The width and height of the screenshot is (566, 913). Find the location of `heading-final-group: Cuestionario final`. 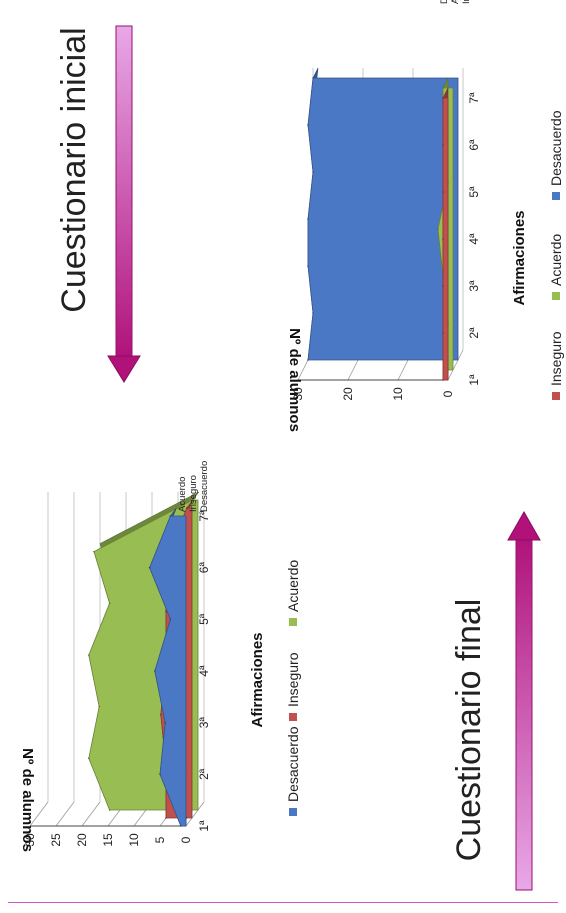

heading-final-group: Cuestionario final is located at coordinates (469, 730).